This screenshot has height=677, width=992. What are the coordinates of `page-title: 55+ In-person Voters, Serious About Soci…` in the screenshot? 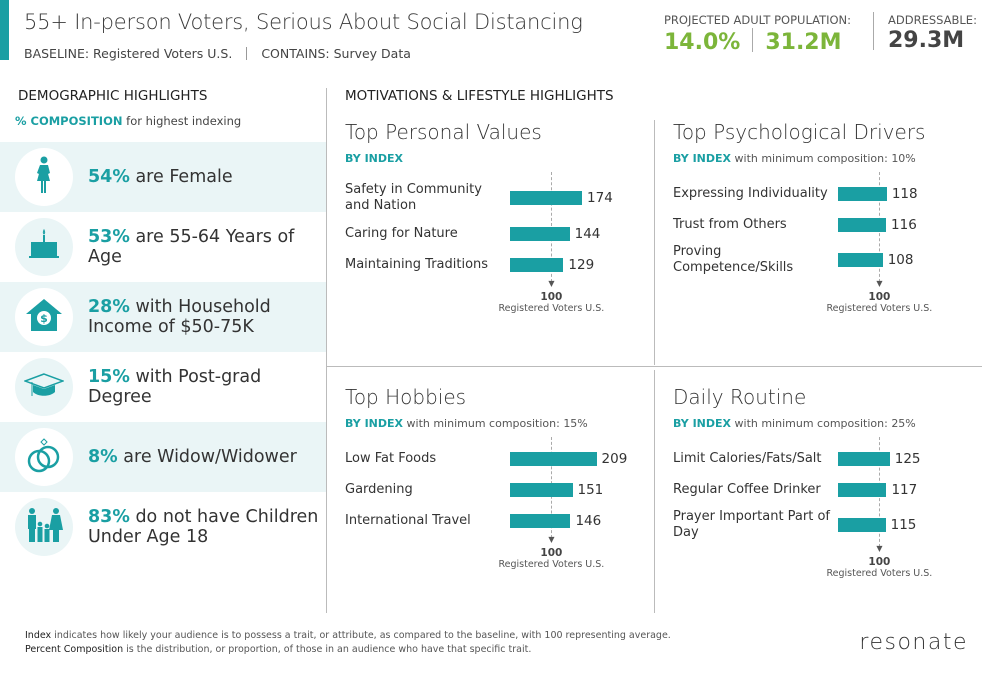 It's located at (303, 22).